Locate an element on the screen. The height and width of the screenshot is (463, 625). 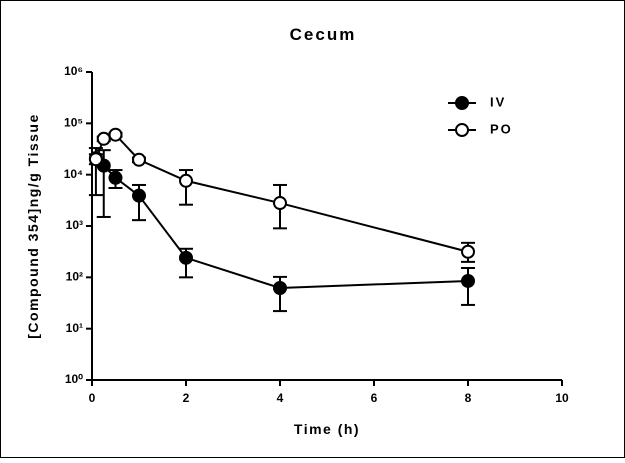
y-tick-label: 10⁵ is located at coordinates (73, 123).